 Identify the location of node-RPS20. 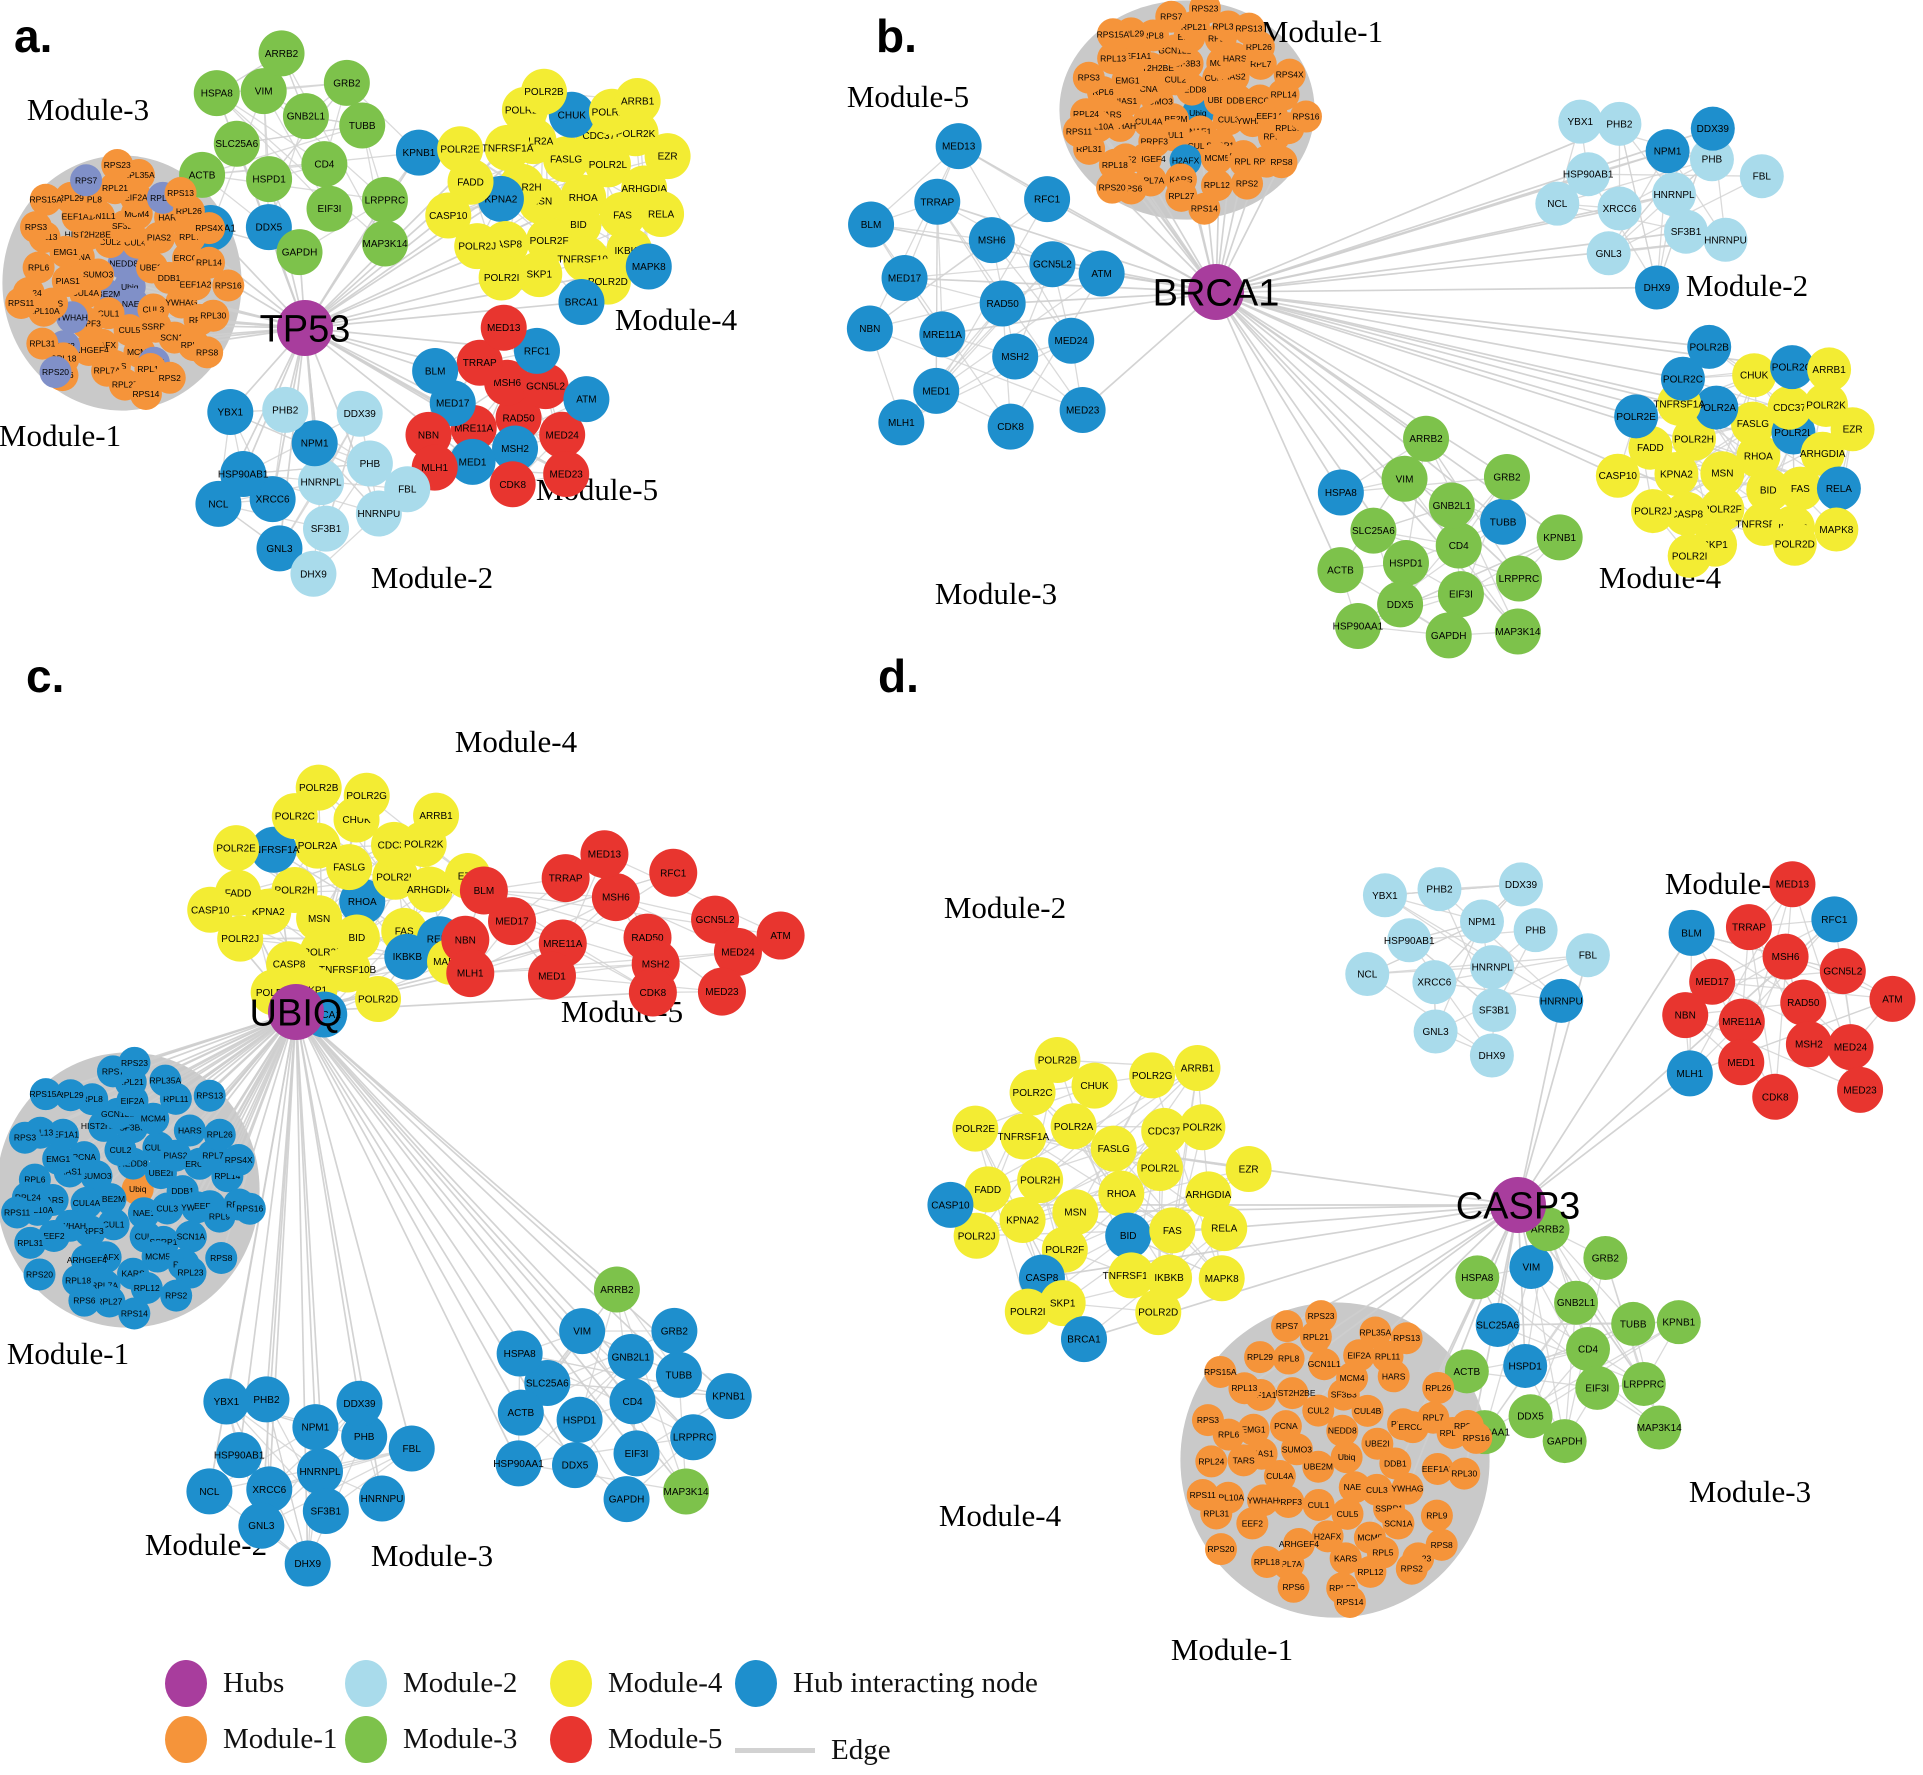
(1221, 1549).